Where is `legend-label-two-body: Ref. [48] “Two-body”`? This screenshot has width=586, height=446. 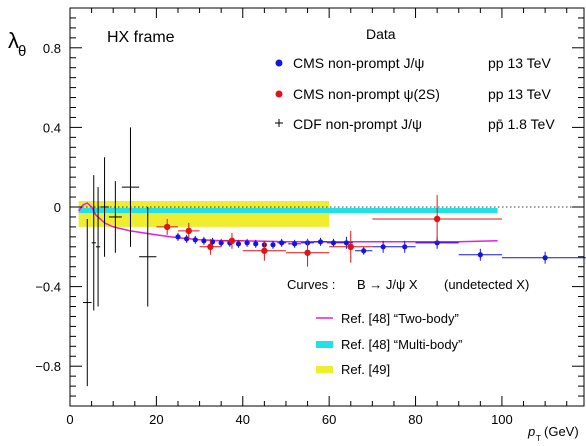 legend-label-two-body: Ref. [48] “Two-body” is located at coordinates (400, 318).